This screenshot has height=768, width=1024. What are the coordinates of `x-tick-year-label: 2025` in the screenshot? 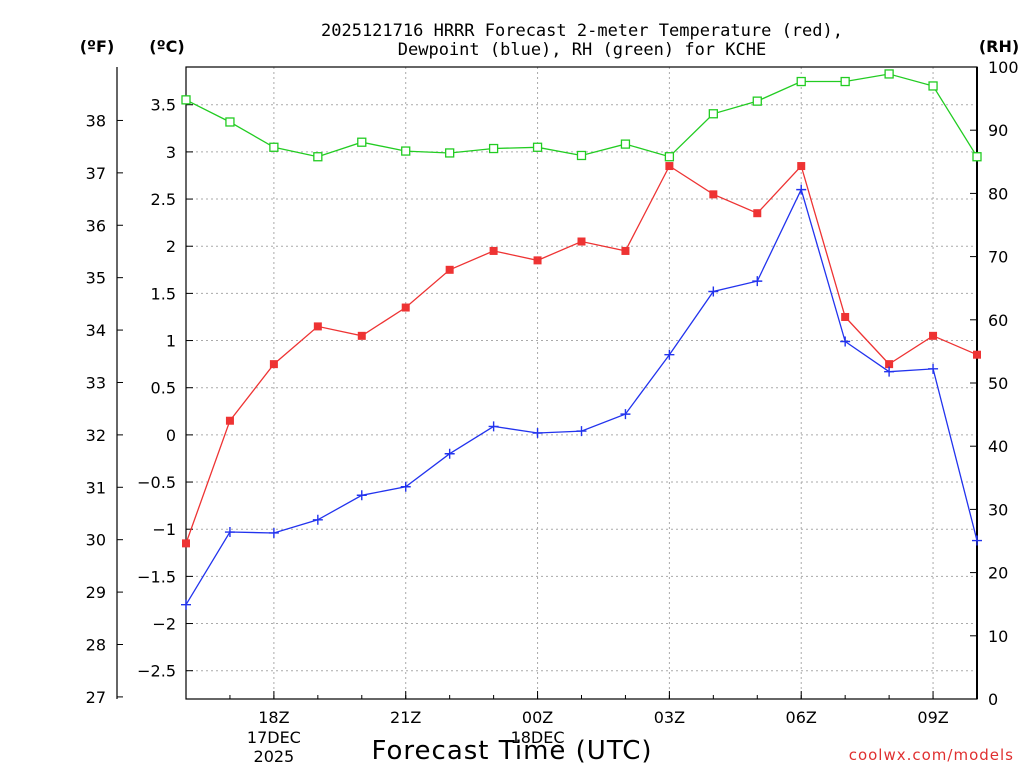 It's located at (274, 756).